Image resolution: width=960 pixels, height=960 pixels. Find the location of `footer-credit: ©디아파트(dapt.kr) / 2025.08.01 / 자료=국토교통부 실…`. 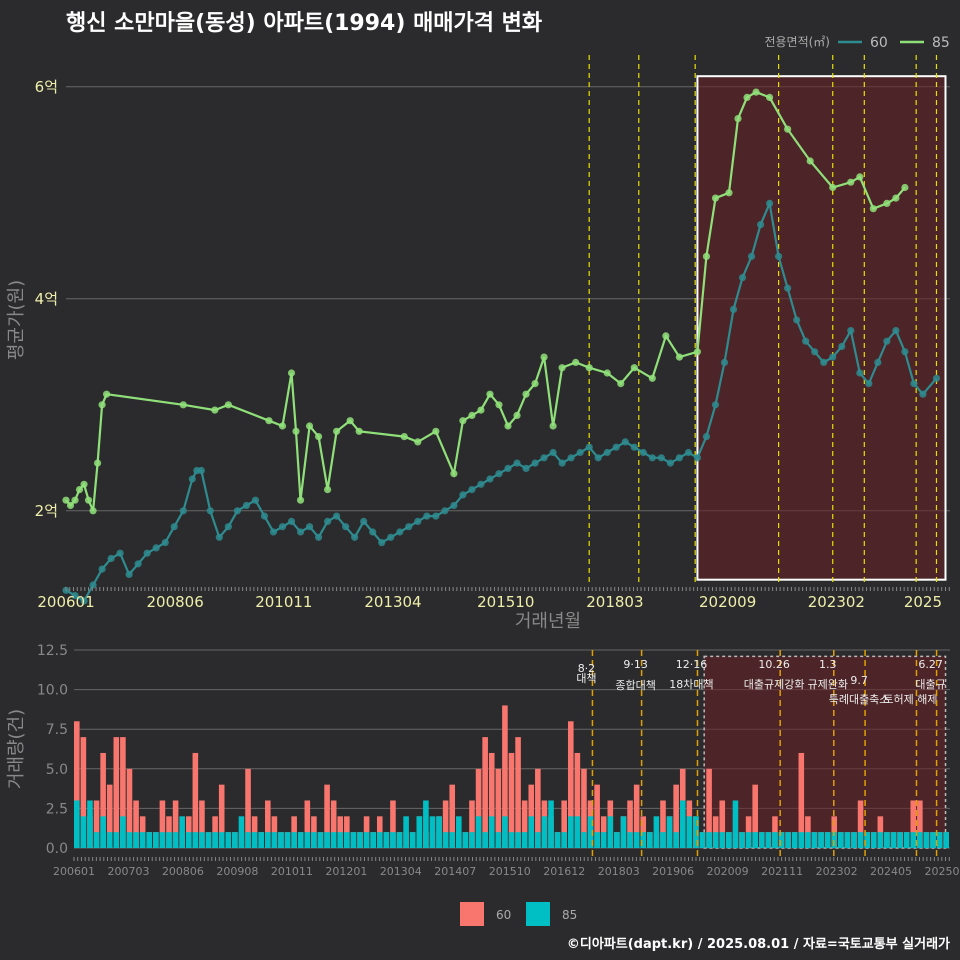

footer-credit: ©디아파트(dapt.kr) / 2025.08.01 / 자료=국토교통부 실… is located at coordinates (758, 944).